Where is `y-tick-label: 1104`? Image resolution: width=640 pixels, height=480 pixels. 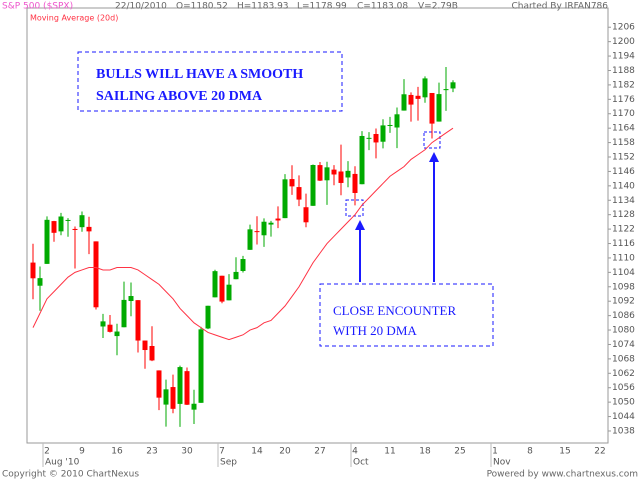 y-tick-label: 1104 is located at coordinates (623, 273).